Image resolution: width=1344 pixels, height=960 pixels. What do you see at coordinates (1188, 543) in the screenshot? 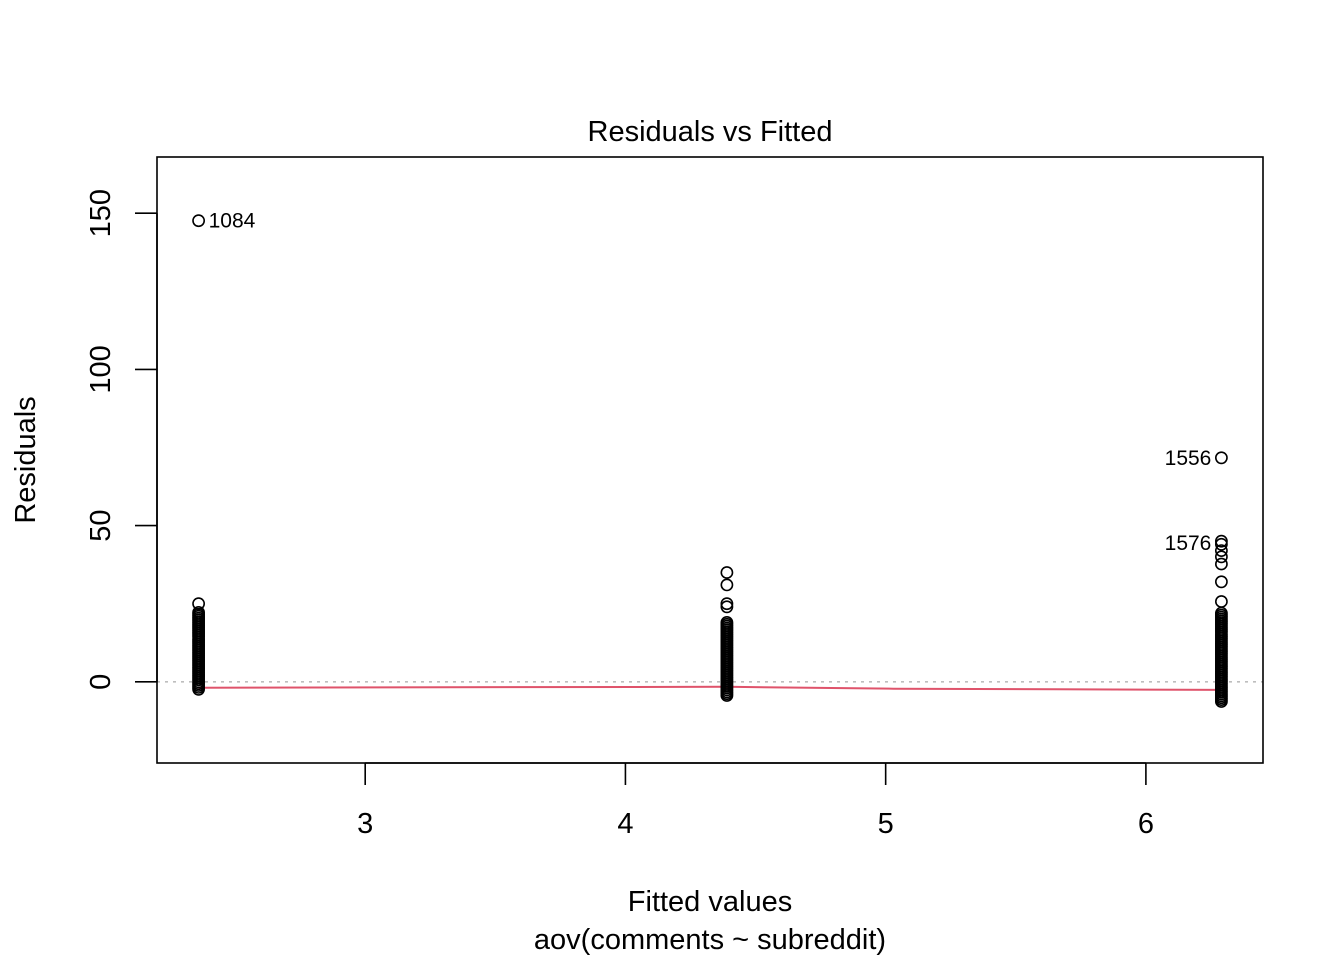
I see `point-label-1576: 1576` at bounding box center [1188, 543].